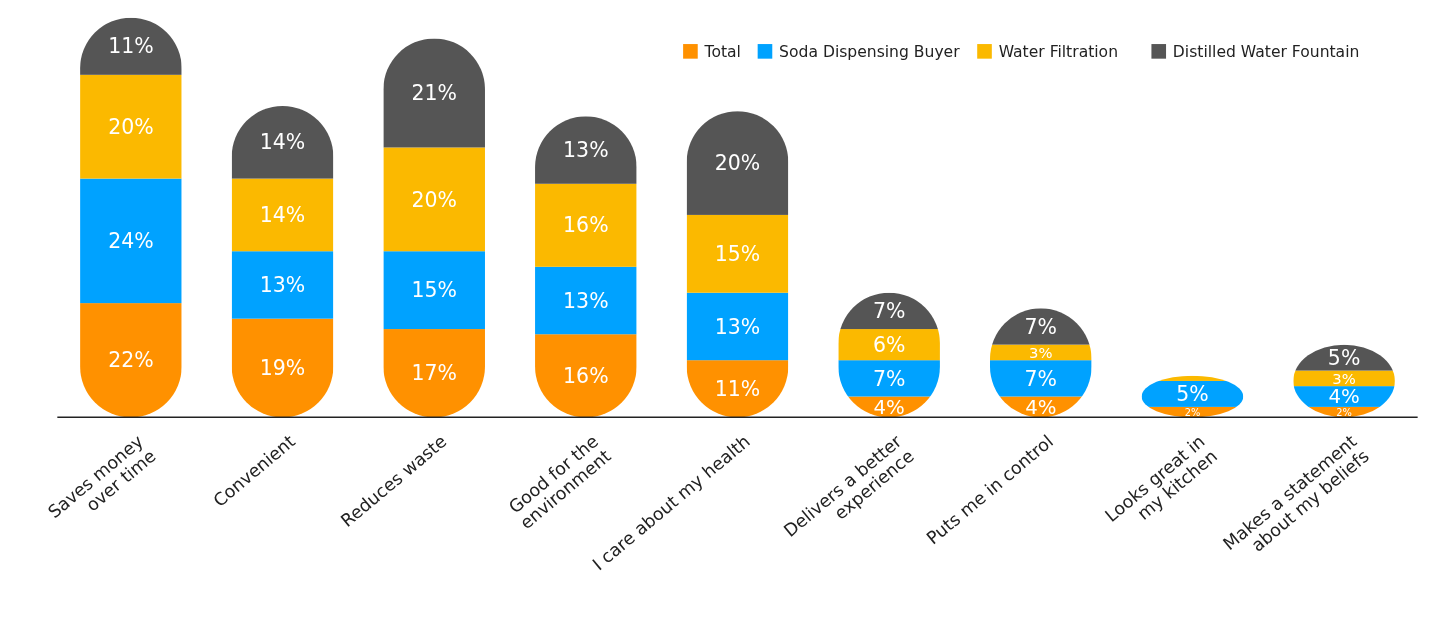 Image resolution: width=1436 pixels, height=626 pixels. Describe the element at coordinates (1058, 51) in the screenshot. I see `legend-label: Water Filtration` at that location.